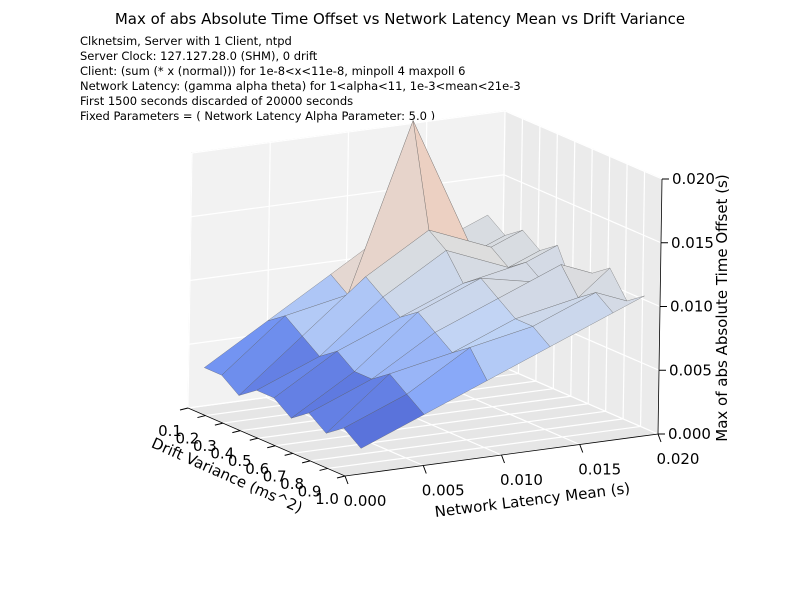  Describe the element at coordinates (205, 446) in the screenshot. I see `x-tick-label: 0.3` at that location.